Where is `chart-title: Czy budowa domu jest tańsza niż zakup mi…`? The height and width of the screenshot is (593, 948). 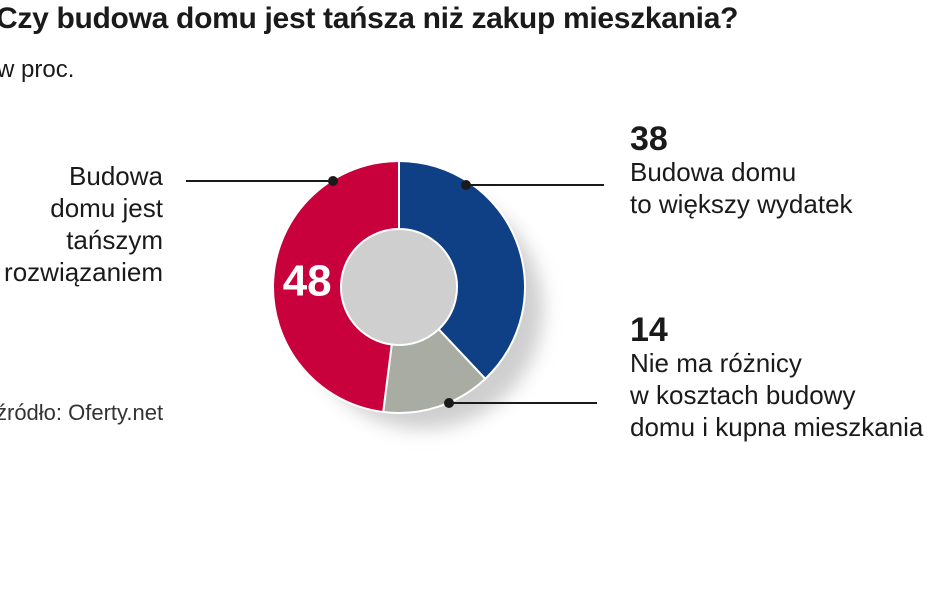 chart-title: Czy budowa domu jest tańsza niż zakup mi… is located at coordinates (369, 18).